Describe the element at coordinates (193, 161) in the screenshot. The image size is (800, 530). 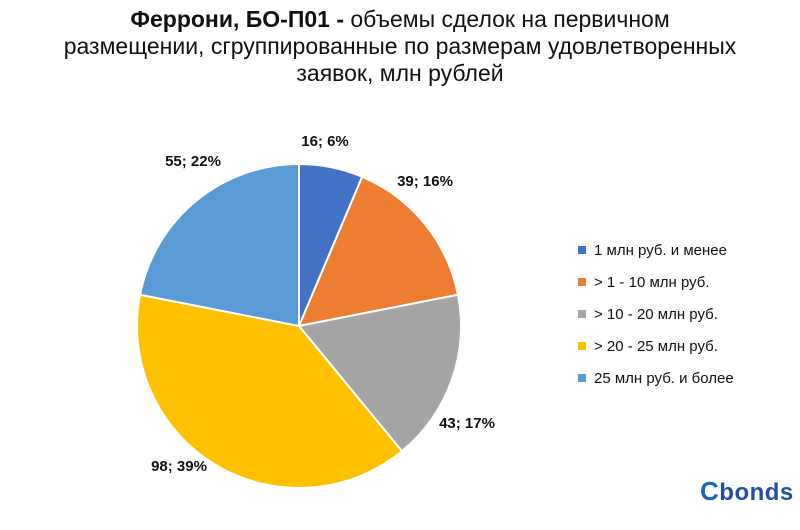
I see `data-label: 55; 22%` at that location.